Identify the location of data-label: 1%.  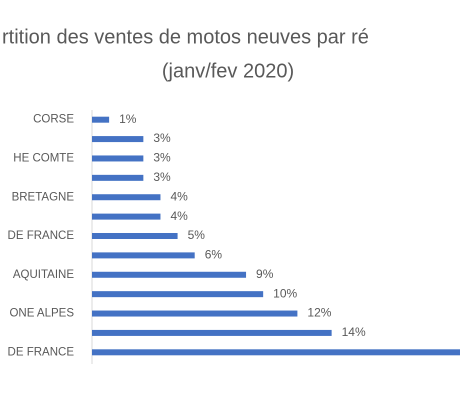
(128, 119).